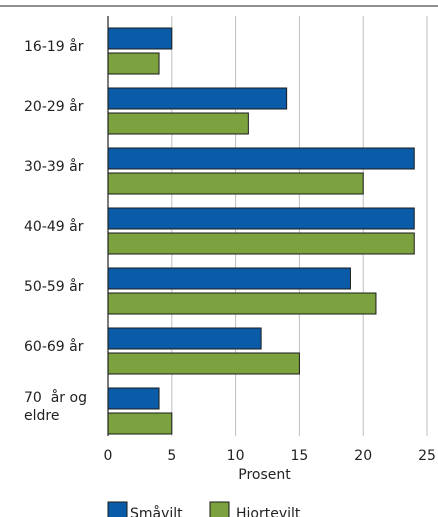  What do you see at coordinates (363, 456) in the screenshot?
I see `x-tick-label-20: 20` at bounding box center [363, 456].